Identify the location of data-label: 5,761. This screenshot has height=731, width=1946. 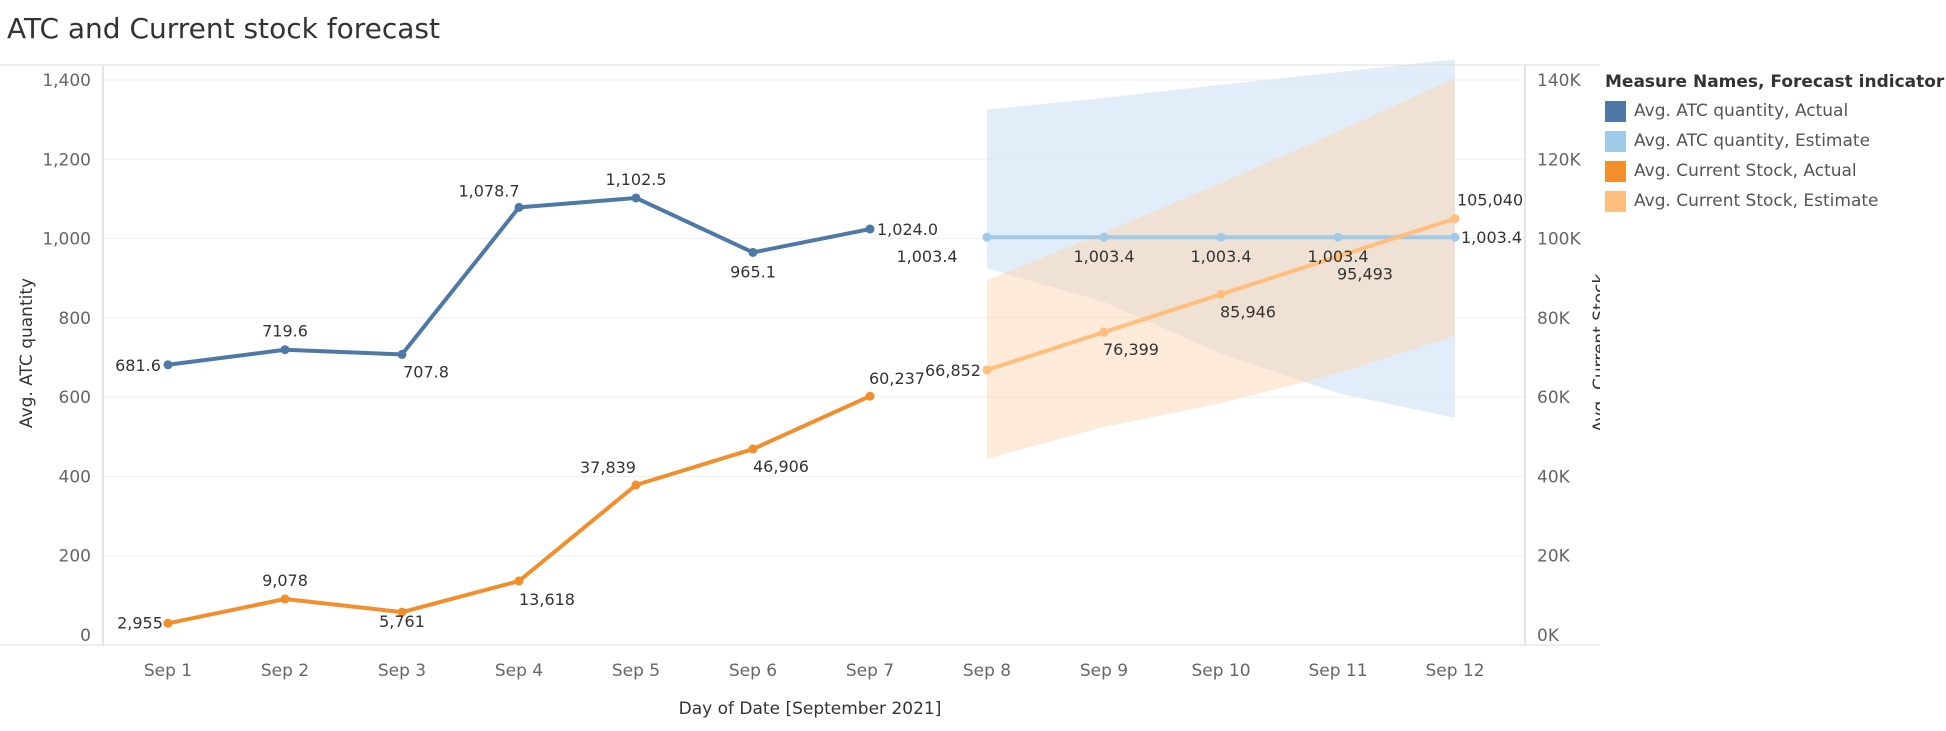
(402, 621).